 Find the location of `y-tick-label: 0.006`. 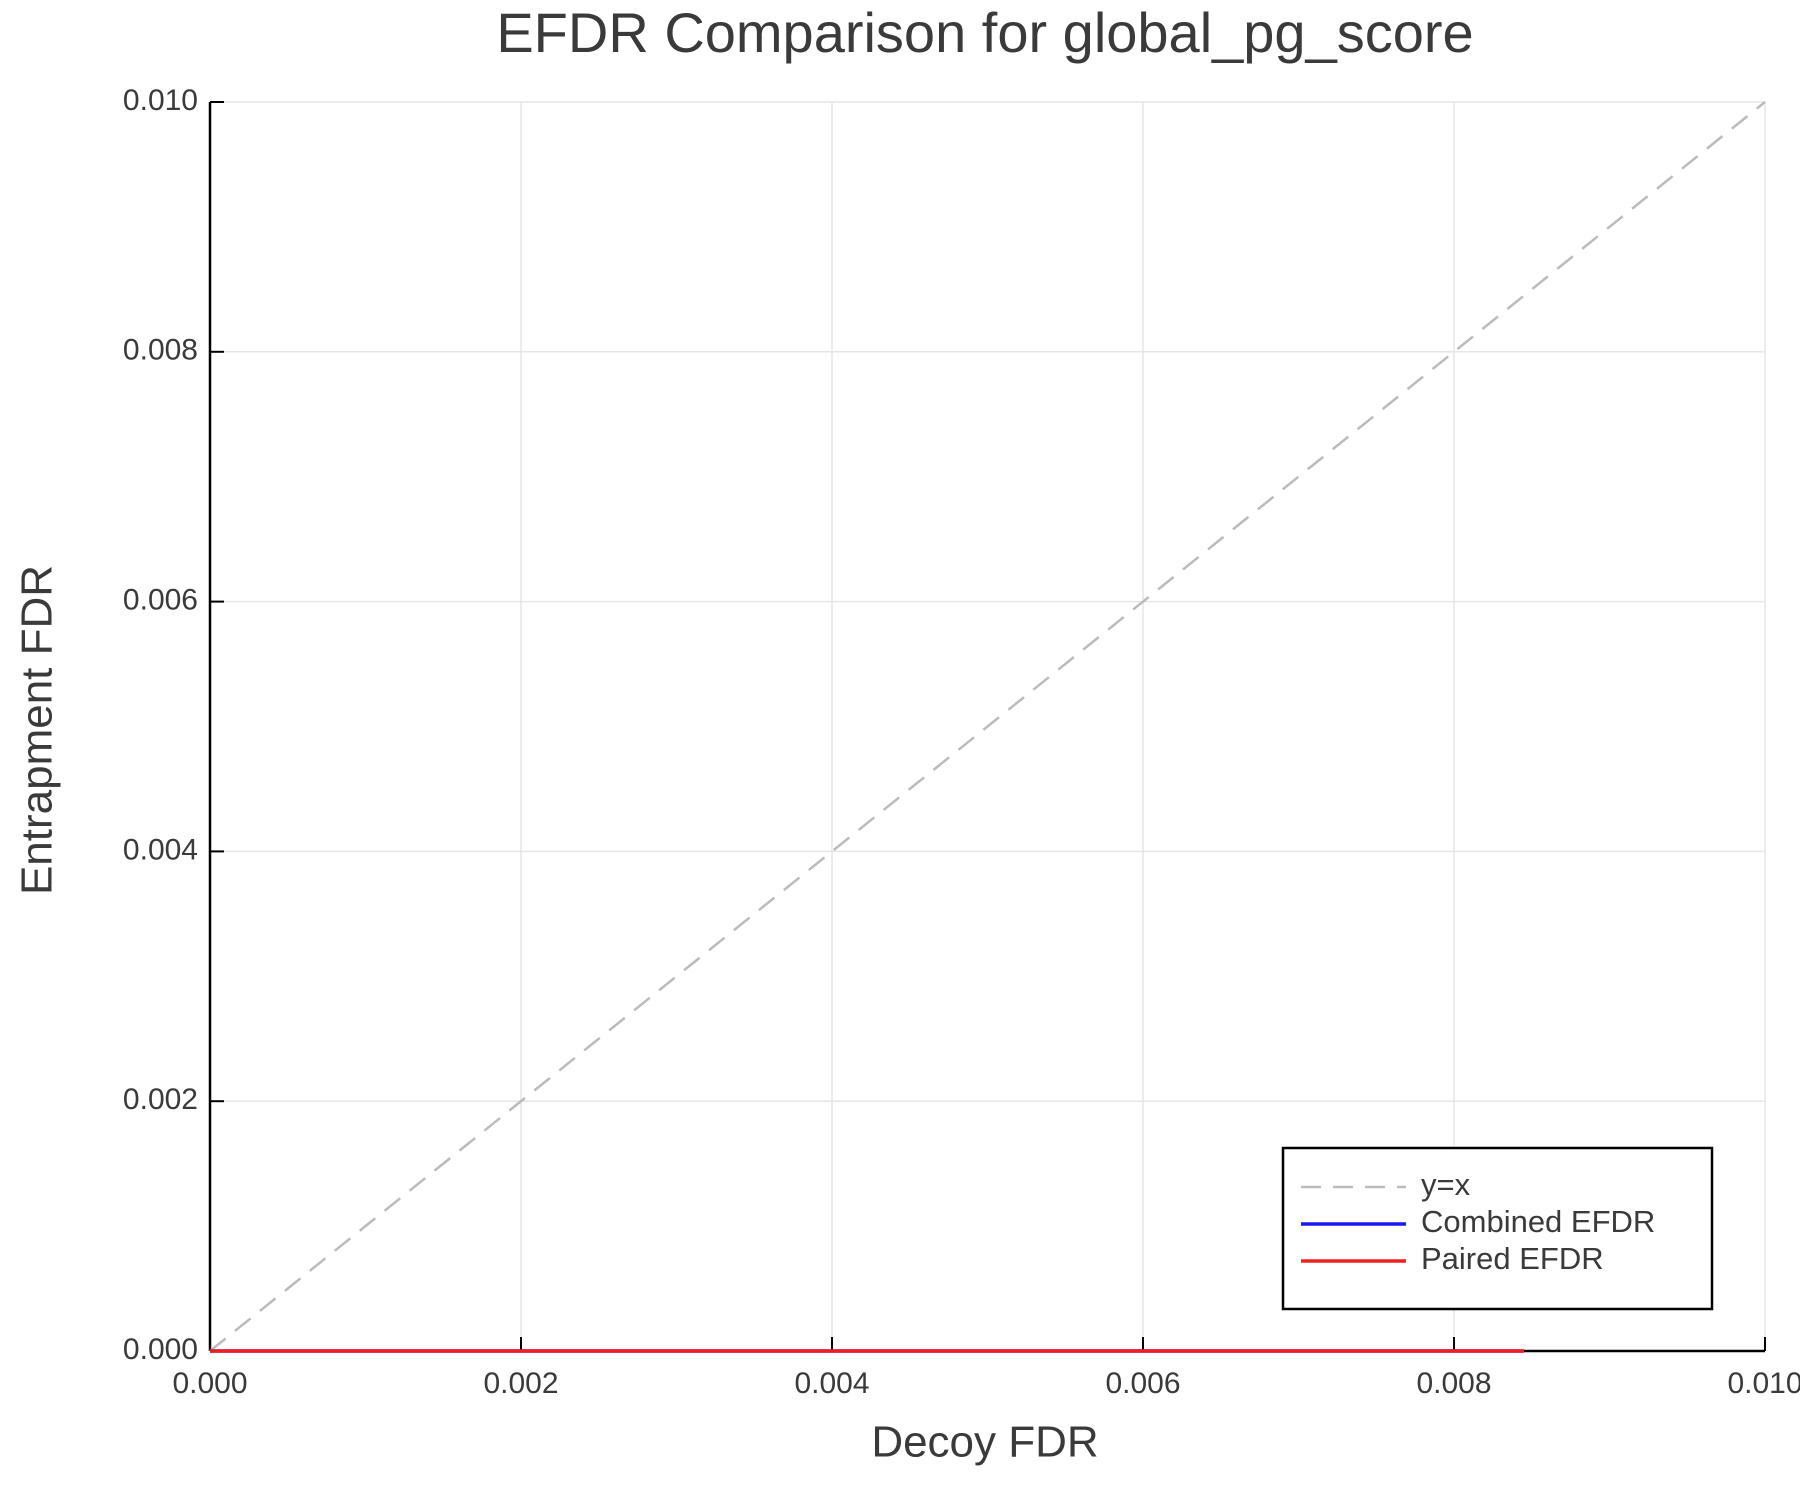

y-tick-label: 0.006 is located at coordinates (160, 600).